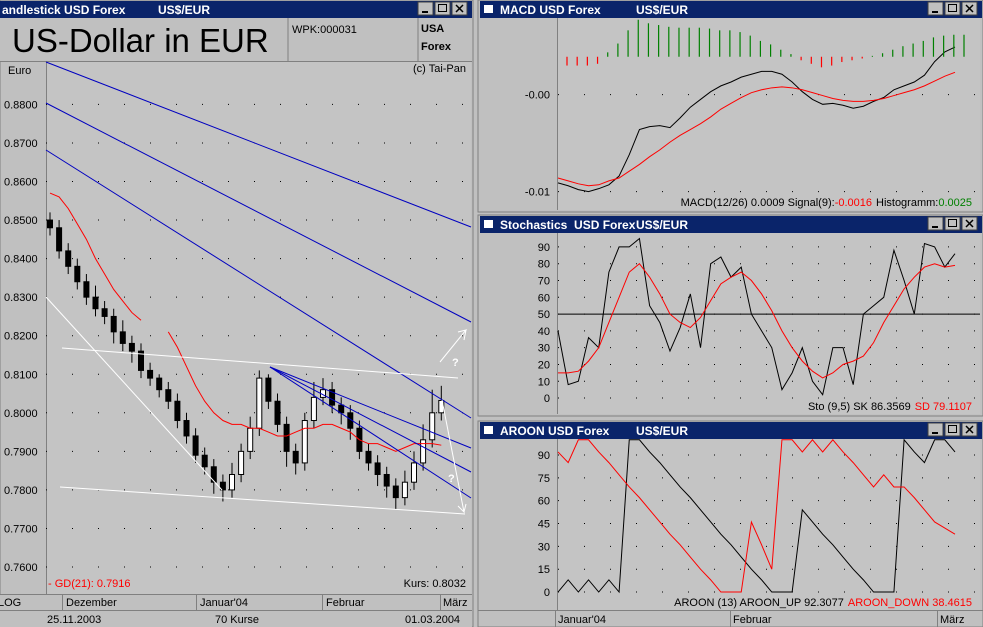 This screenshot has width=983, height=627. What do you see at coordinates (432, 620) in the screenshot?
I see `end-date: 01.03.2004` at bounding box center [432, 620].